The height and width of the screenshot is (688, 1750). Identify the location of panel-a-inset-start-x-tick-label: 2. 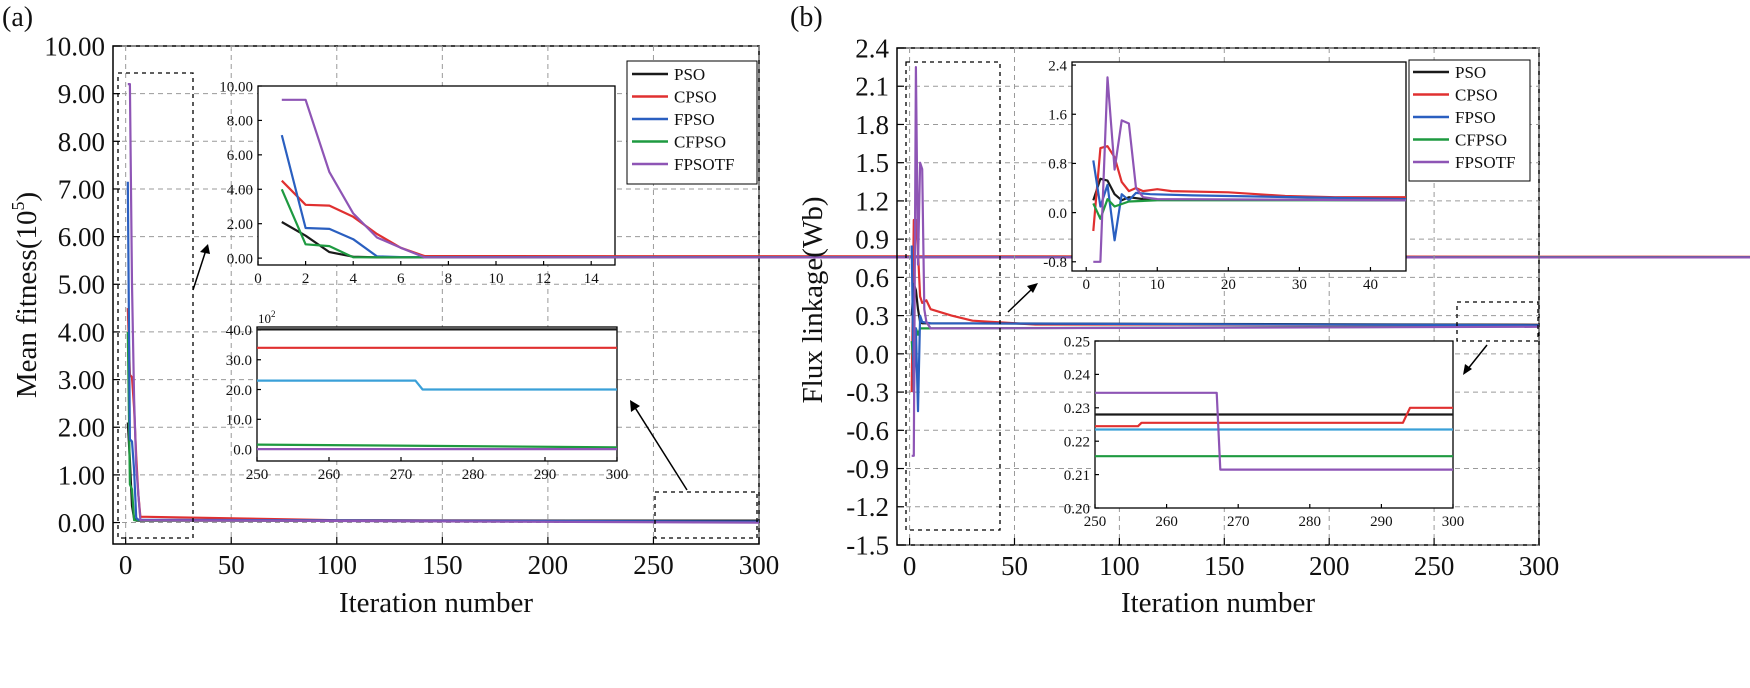
(306, 279).